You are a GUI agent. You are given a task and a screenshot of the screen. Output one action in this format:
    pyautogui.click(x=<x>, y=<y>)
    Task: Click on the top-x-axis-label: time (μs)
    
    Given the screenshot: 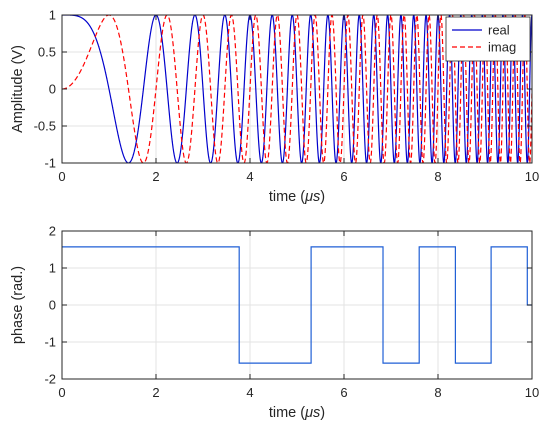 What is the action you would take?
    pyautogui.click(x=297, y=197)
    